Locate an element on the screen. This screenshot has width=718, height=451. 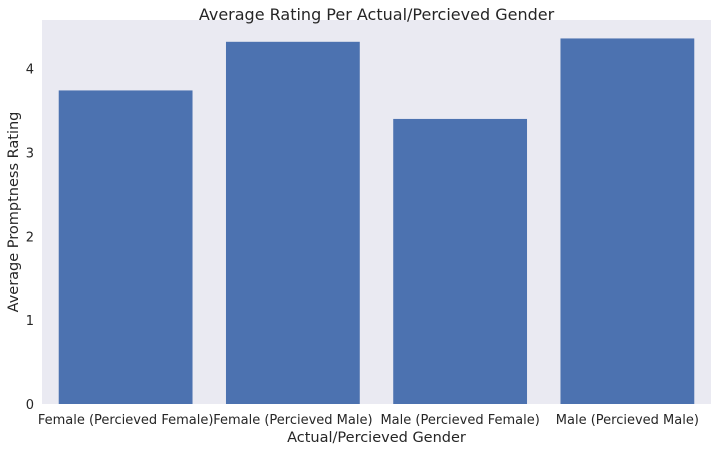
y-tick-label: 2 is located at coordinates (30, 237).